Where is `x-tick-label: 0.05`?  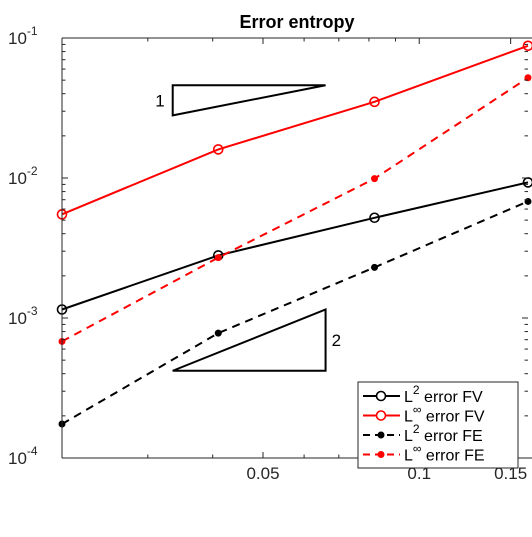 x-tick-label: 0.05 is located at coordinates (262, 473).